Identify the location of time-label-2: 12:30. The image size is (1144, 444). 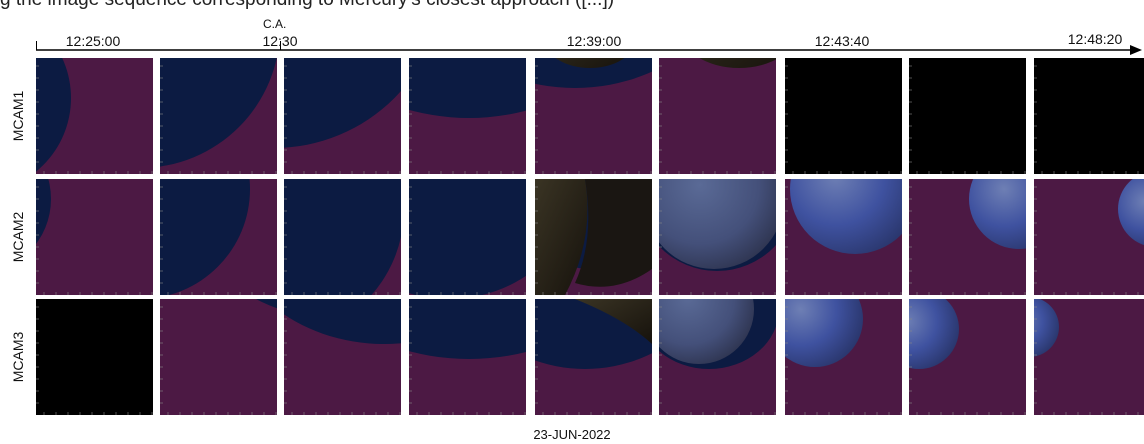
(280, 41).